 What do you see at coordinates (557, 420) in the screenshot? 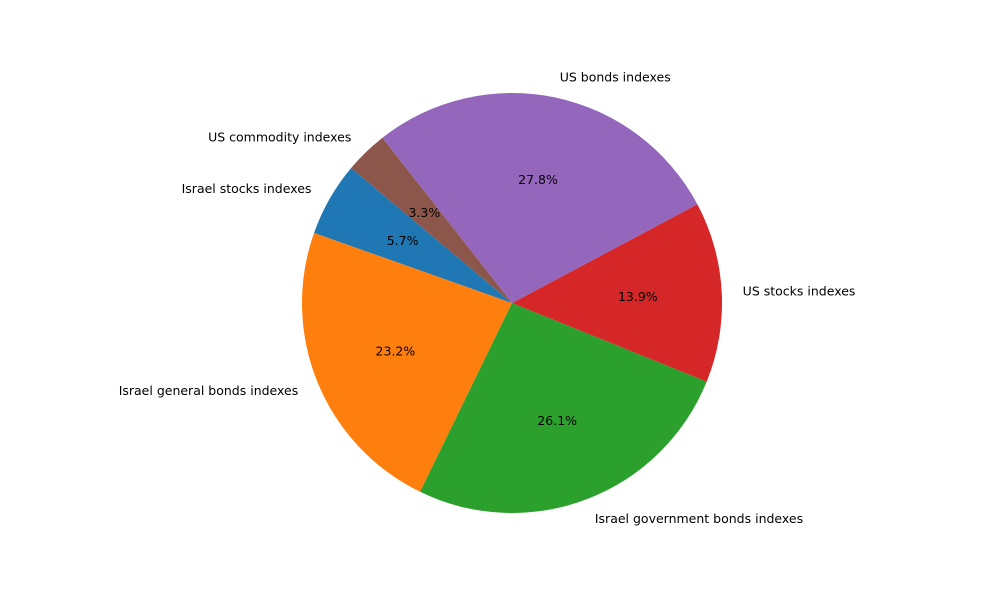
I see `pct-label-israel-government-bonds-indexes: 26.1%` at bounding box center [557, 420].